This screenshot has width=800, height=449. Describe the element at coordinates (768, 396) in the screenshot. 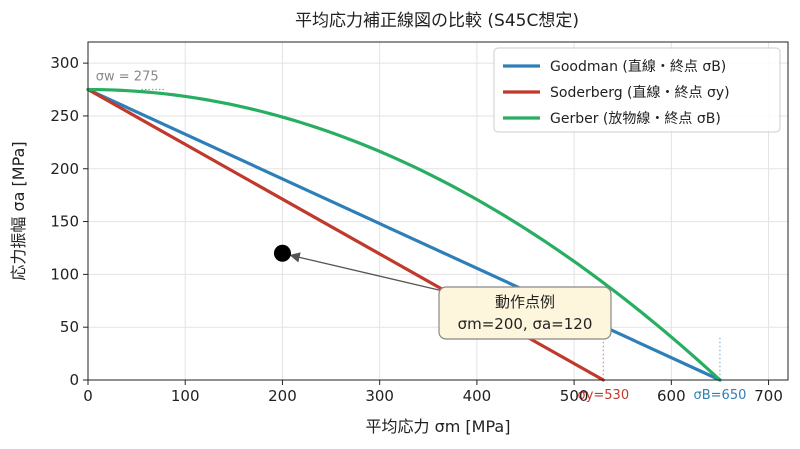

I see `x-tick-label: 700` at that location.